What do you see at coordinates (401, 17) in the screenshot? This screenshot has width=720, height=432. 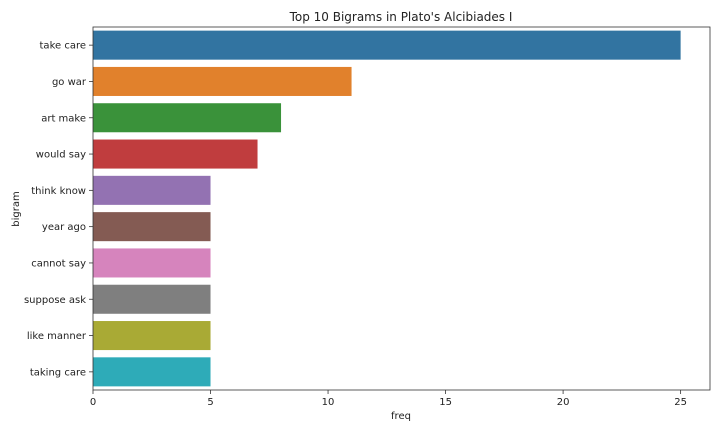 I see `chart-title: Top 10 Bigrams in Plato's Alcibiades I` at bounding box center [401, 17].